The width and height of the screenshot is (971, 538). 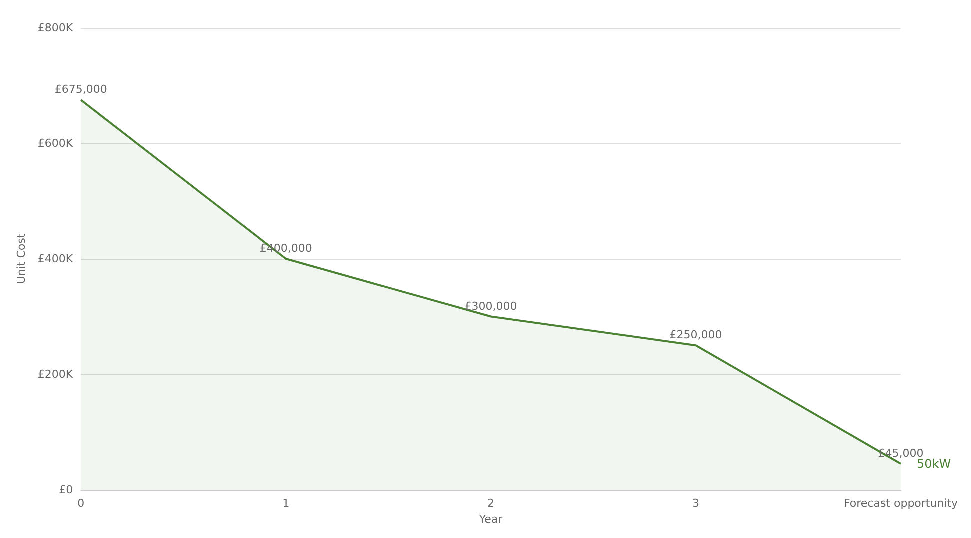 What do you see at coordinates (901, 503) in the screenshot?
I see `x-tick-label: Forecast opportunity` at bounding box center [901, 503].